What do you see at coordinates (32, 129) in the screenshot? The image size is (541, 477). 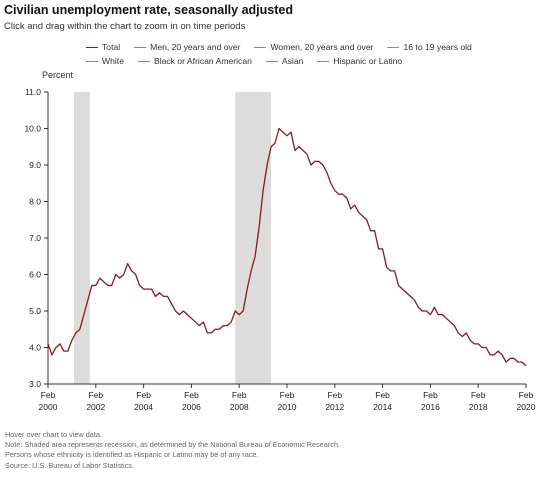 I see `y-tick-label: 10.0` at bounding box center [32, 129].